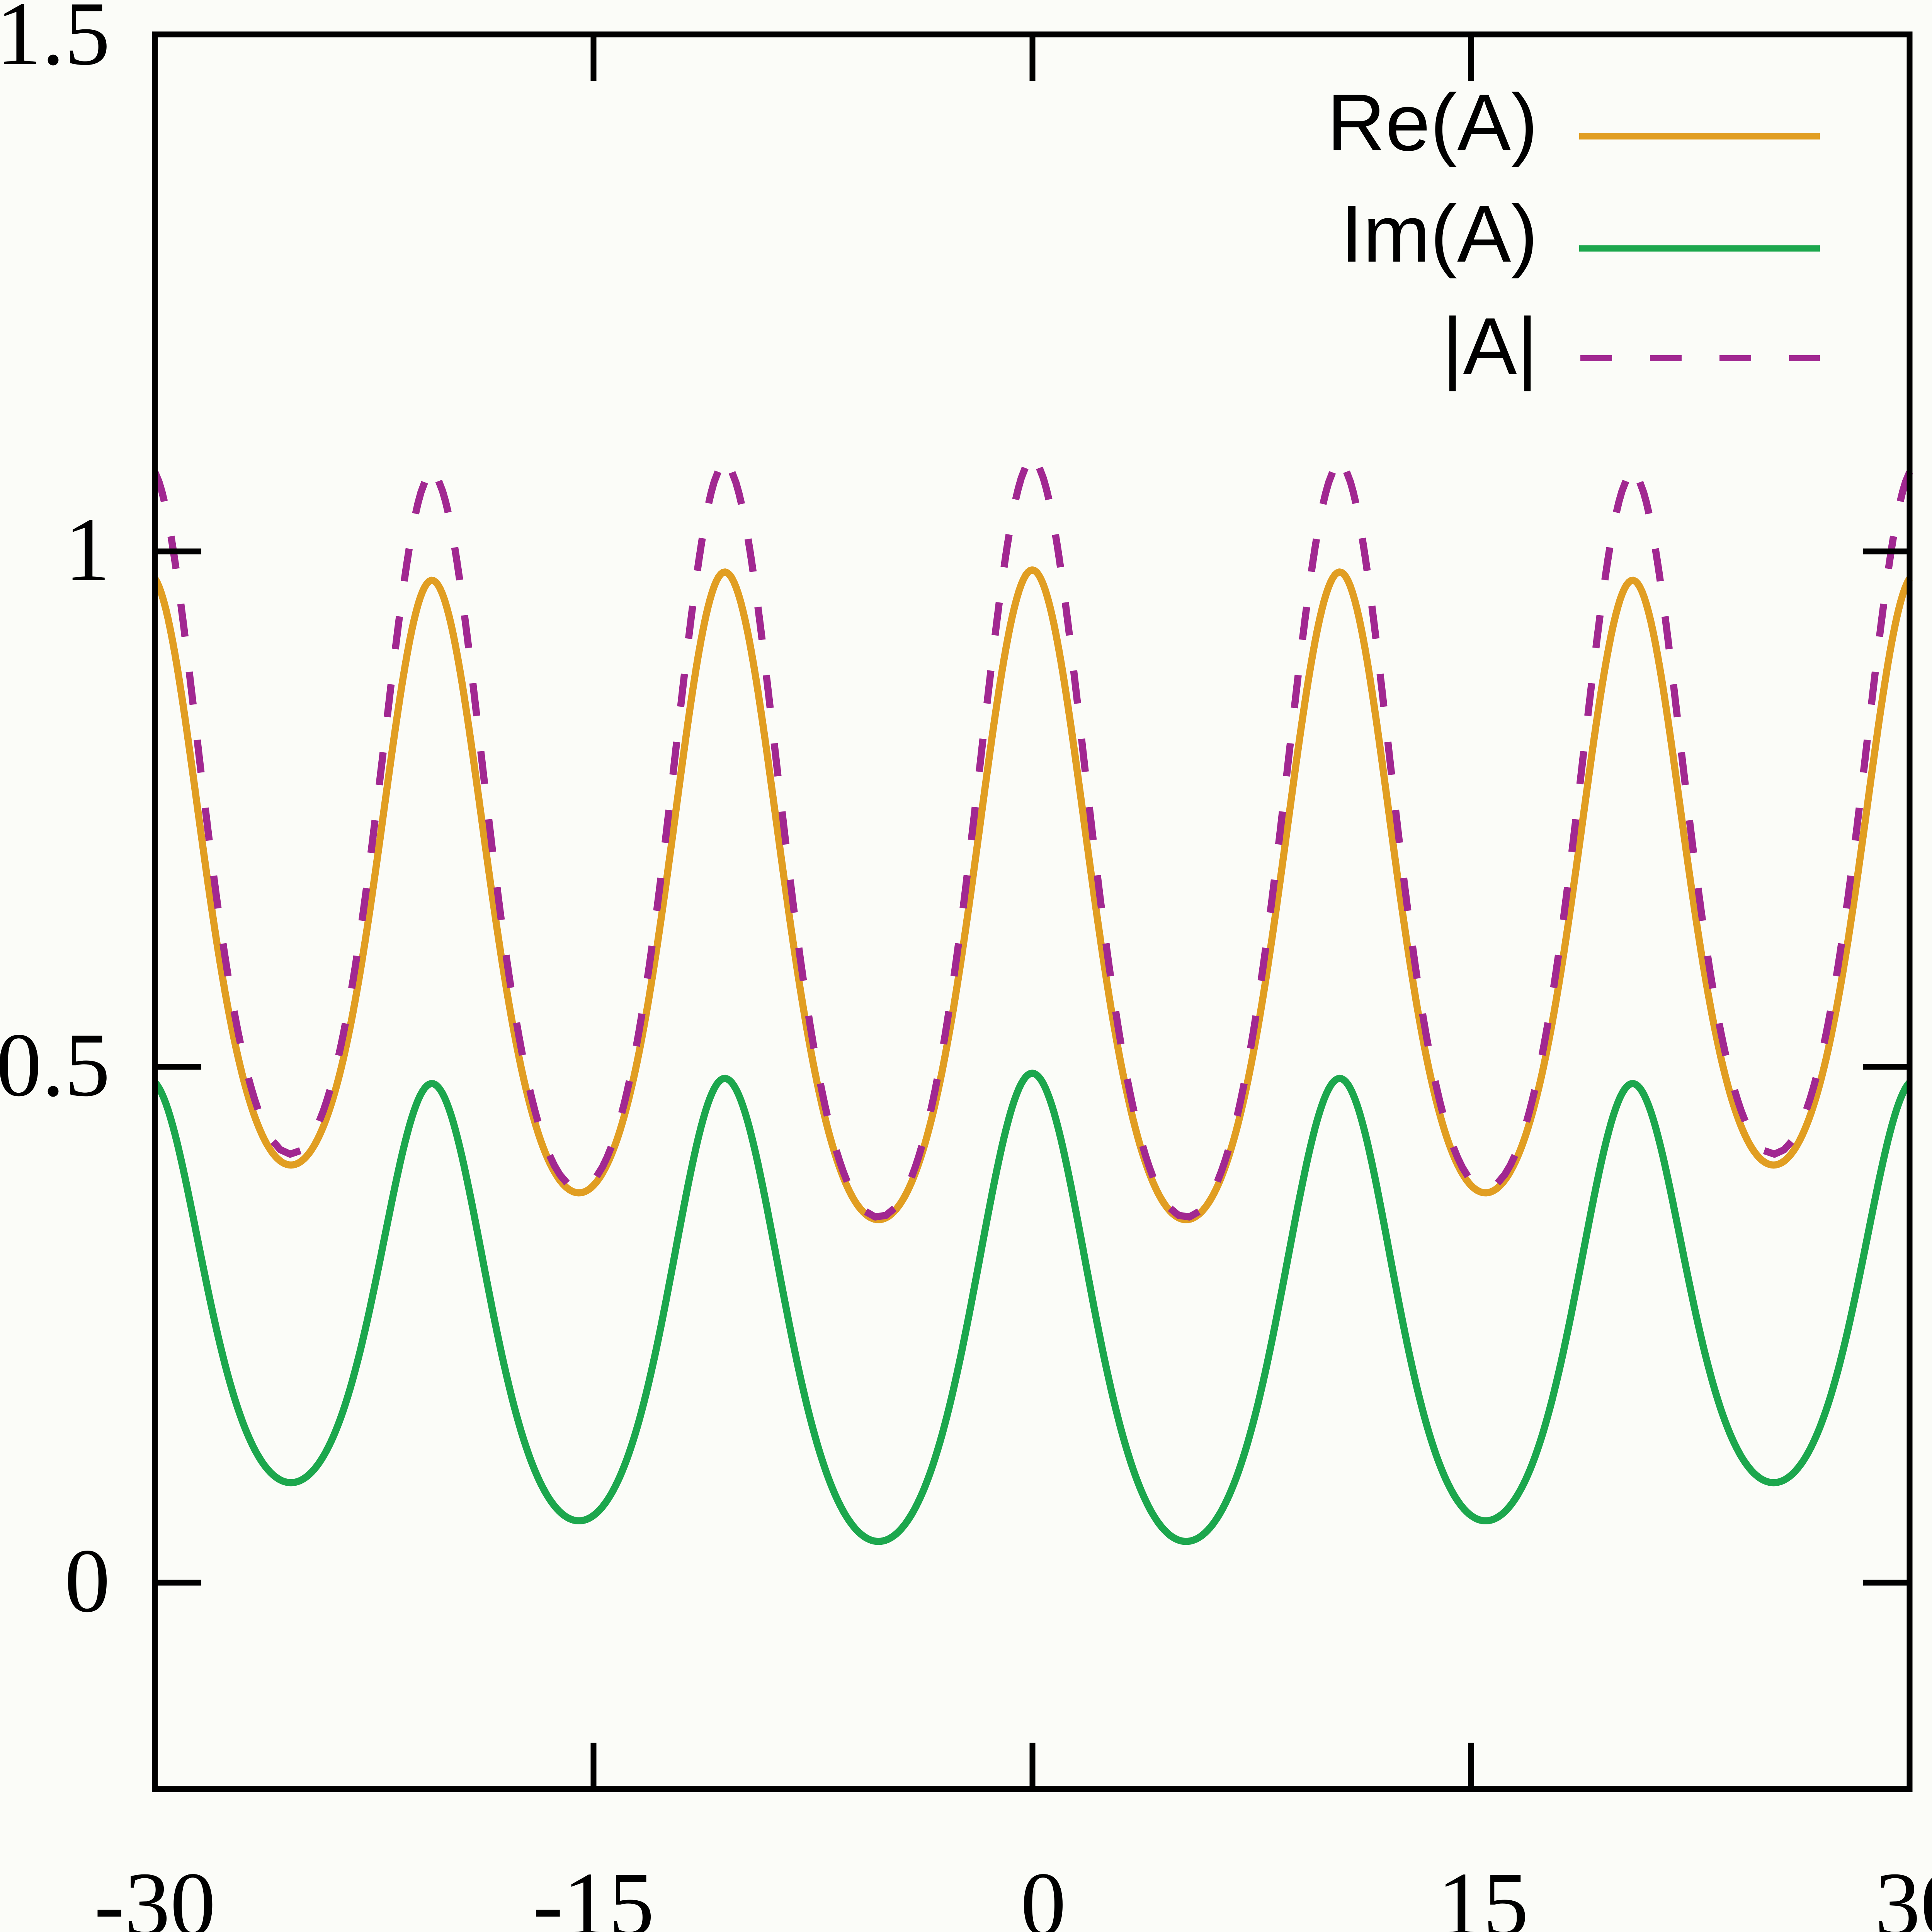 This screenshot has width=1932, height=1932. I want to click on svg-text: 0.5, so click(55, 1065).